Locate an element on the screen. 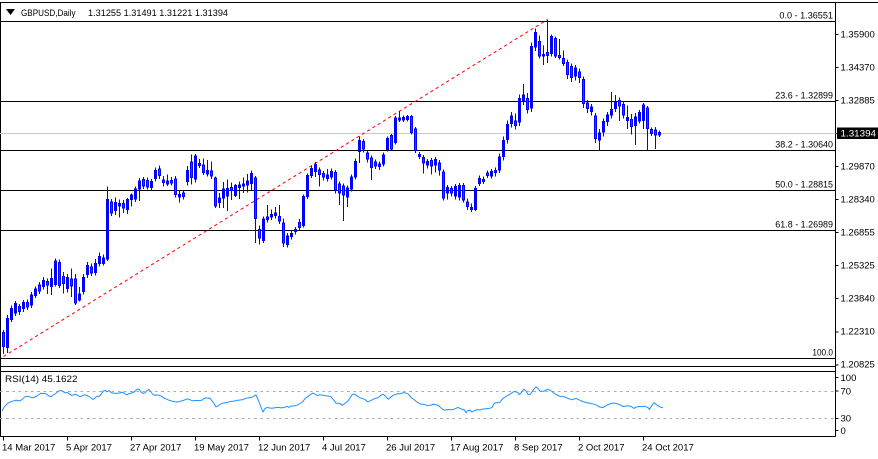 The image size is (878, 459). svg-text: 1.26855 is located at coordinates (858, 233).